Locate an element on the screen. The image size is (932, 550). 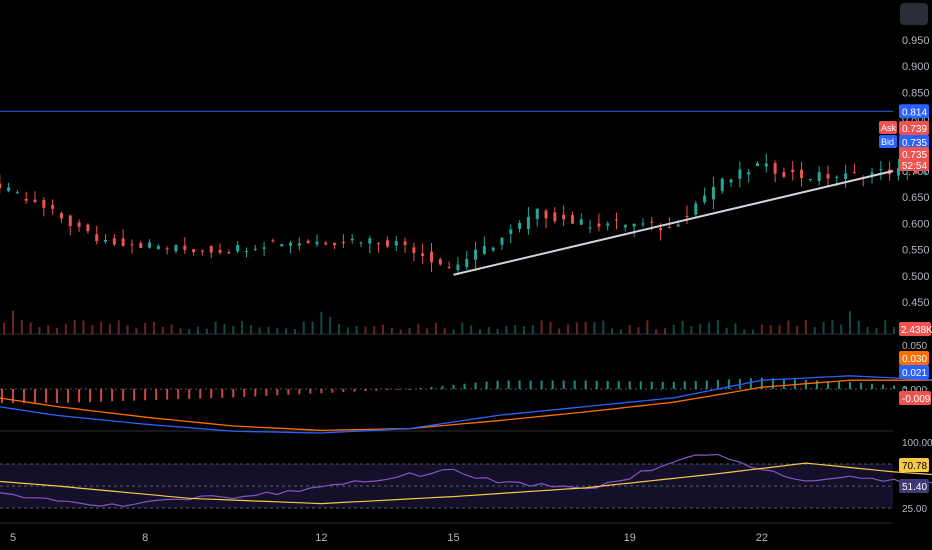
bid-tag-bg is located at coordinates (888, 141).